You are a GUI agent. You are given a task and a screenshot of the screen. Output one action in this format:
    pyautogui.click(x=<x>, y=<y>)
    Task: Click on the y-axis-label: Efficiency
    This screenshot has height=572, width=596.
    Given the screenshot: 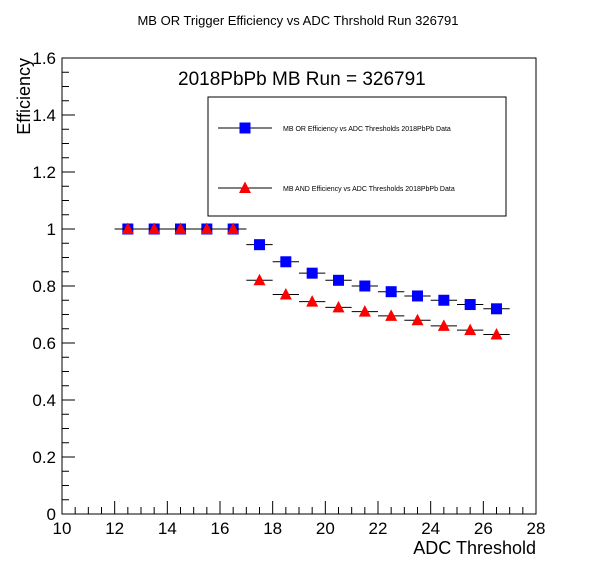 What is the action you would take?
    pyautogui.click(x=24, y=96)
    